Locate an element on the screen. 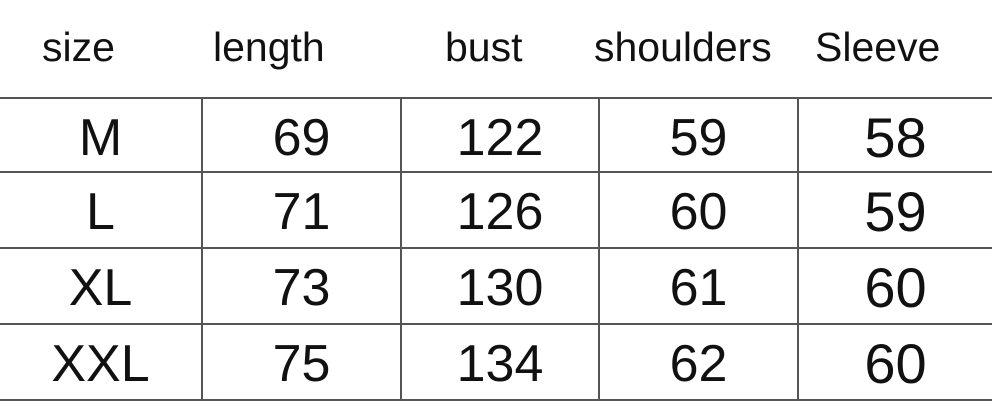  table-cell: 71 is located at coordinates (301, 212).